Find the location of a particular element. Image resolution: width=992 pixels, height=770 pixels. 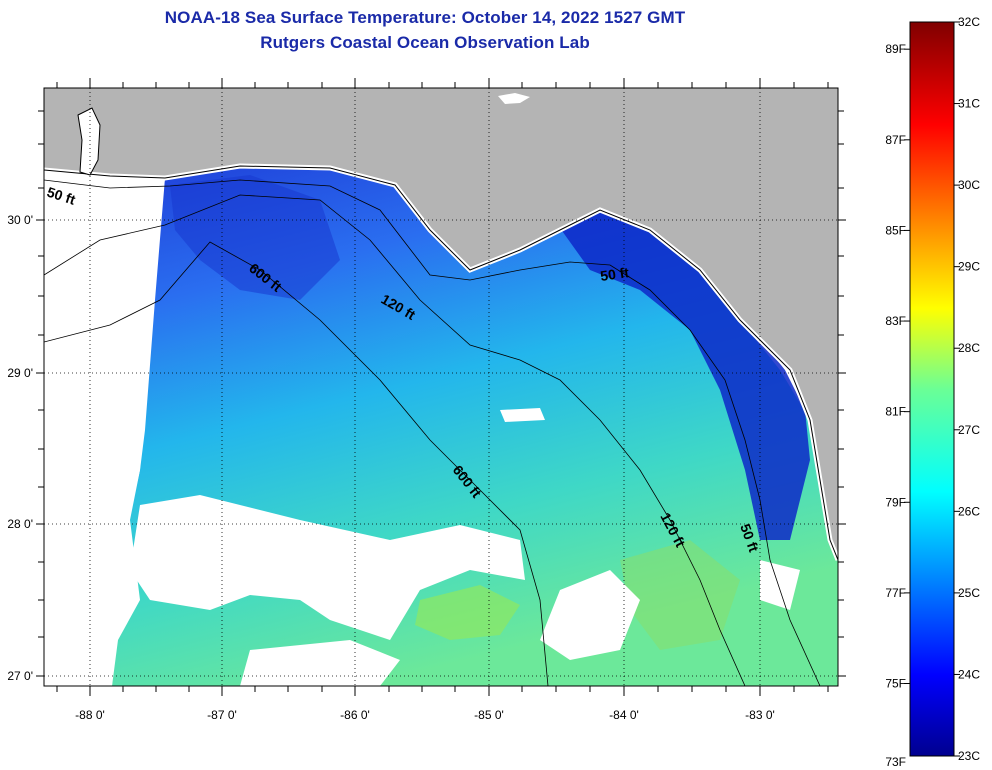

colorbar-fahrenheit-label: 87F is located at coordinates (895, 140).